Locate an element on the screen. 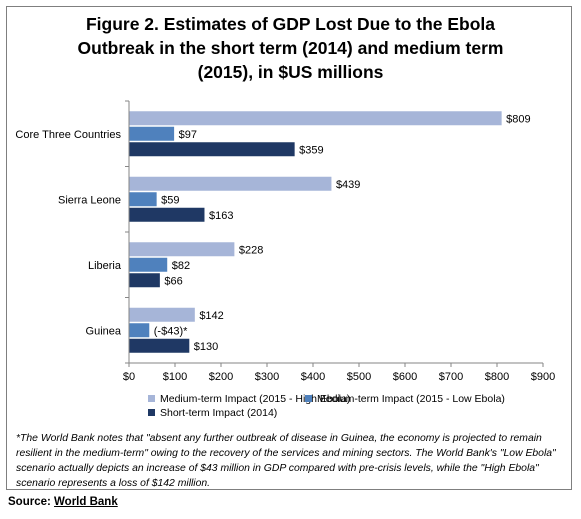  category-label: Sierra Leone is located at coordinates (89, 200).